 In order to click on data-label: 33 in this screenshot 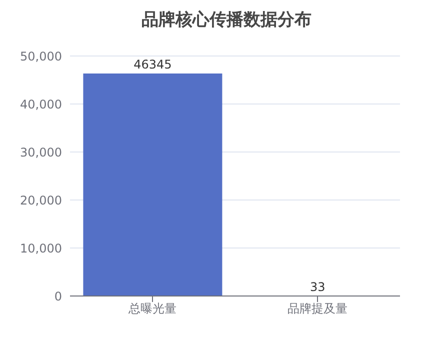, I will do `click(318, 287)`.